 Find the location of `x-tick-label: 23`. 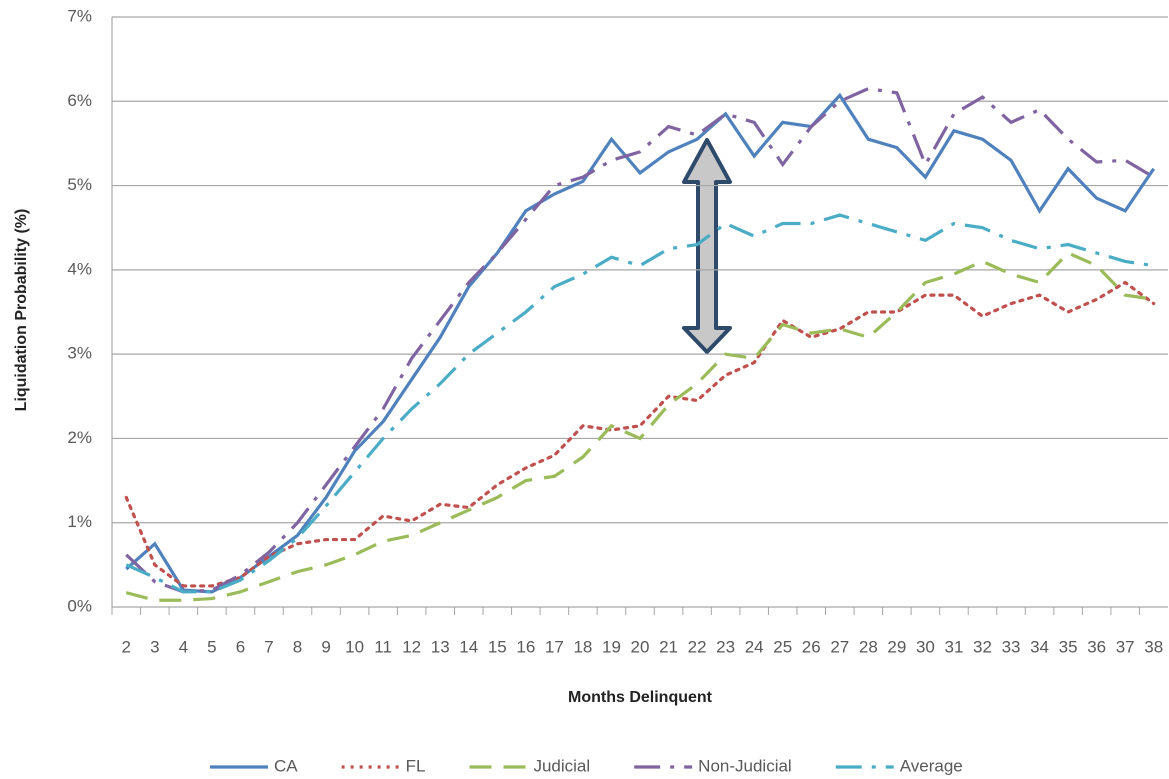

x-tick-label: 23 is located at coordinates (725, 646).